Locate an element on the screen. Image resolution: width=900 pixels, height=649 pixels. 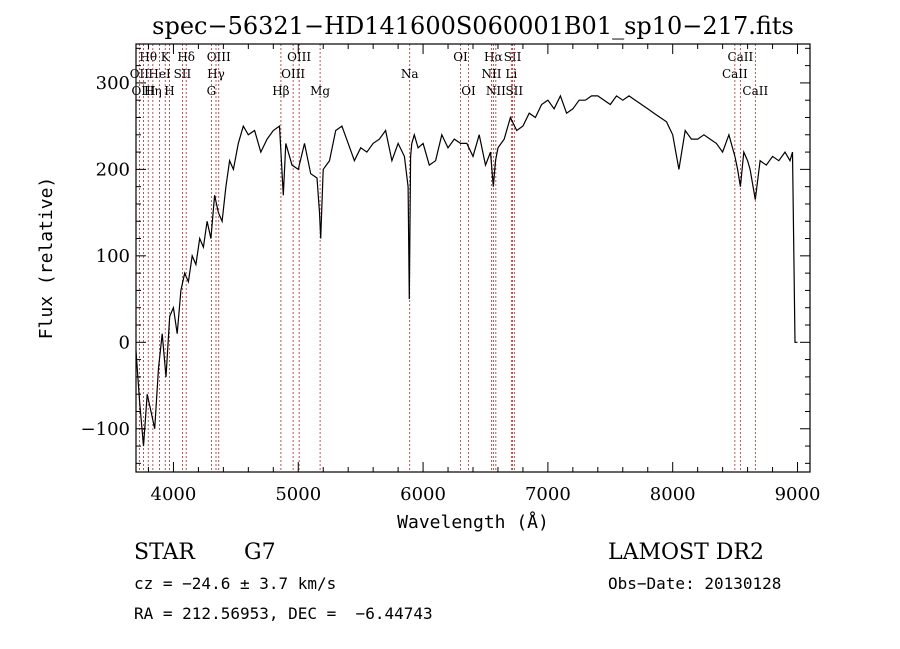
spectral-line-label: Mg is located at coordinates (320, 91).